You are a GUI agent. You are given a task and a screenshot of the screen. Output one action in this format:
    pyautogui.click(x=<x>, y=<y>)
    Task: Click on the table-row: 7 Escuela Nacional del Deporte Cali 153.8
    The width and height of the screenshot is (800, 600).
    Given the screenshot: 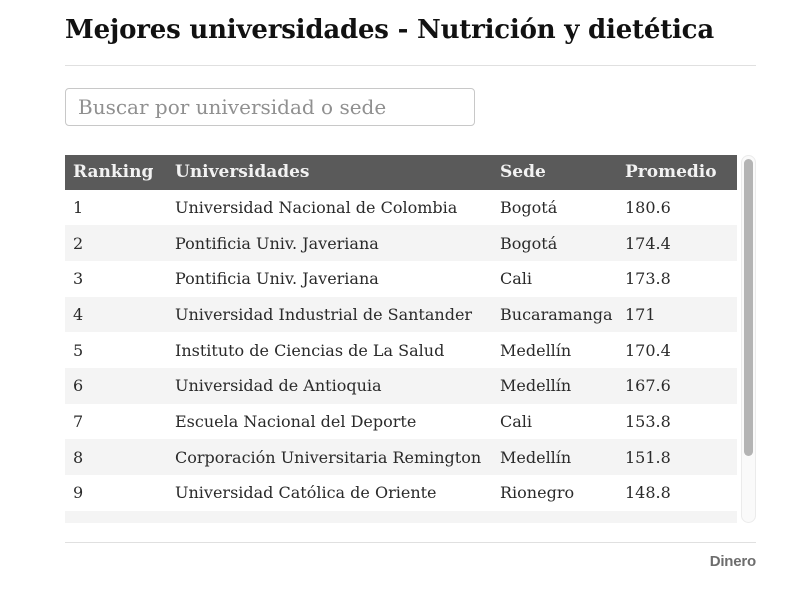 What is the action you would take?
    pyautogui.click(x=401, y=422)
    